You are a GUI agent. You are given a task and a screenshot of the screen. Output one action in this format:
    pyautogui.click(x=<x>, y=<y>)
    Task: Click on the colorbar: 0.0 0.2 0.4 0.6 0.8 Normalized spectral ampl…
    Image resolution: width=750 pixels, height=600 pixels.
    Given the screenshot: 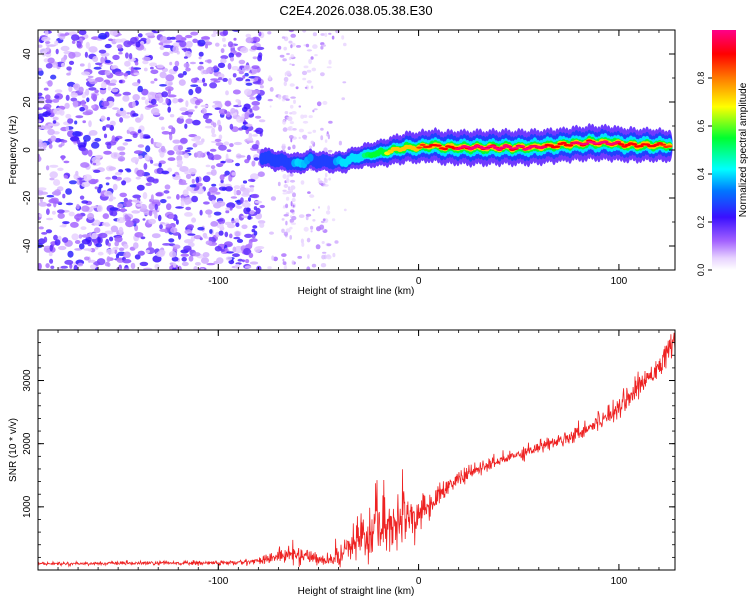 What is the action you would take?
    pyautogui.click(x=722, y=153)
    